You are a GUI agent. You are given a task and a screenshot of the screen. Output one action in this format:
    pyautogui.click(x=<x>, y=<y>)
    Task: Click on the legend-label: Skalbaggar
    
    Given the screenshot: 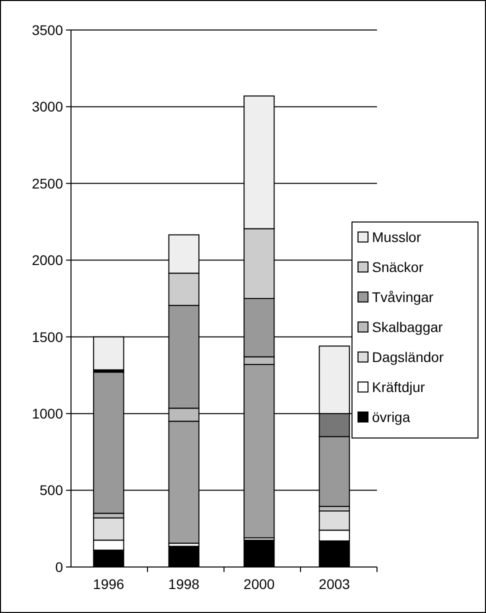 What is the action you would take?
    pyautogui.click(x=408, y=326)
    